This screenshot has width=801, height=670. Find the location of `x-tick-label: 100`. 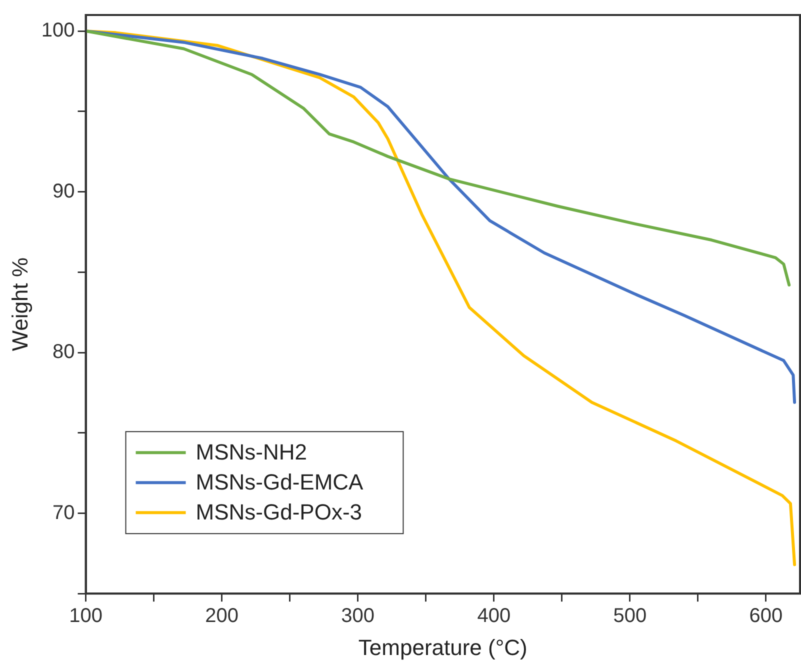

x-tick-label: 100 is located at coordinates (85, 616).